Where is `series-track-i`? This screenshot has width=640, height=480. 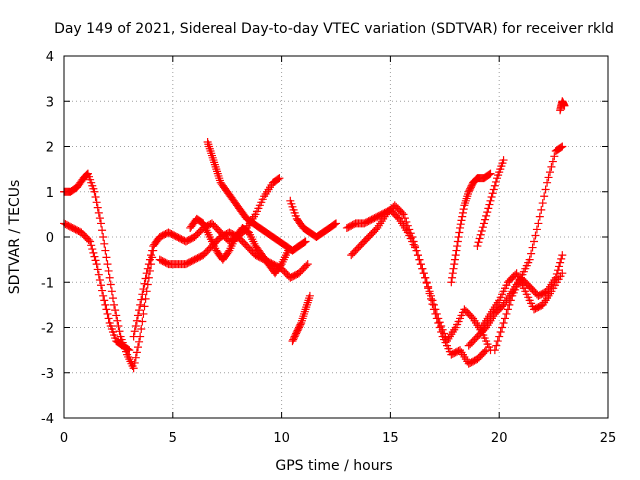 series-track-i is located at coordinates (416, 286).